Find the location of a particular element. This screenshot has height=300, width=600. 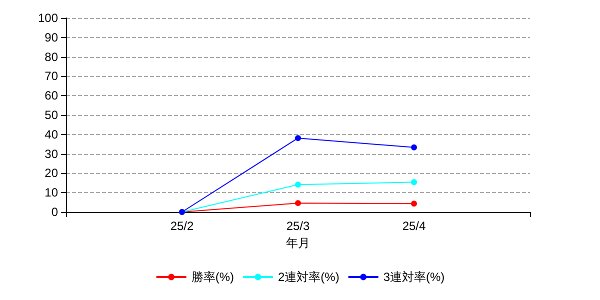

x-tick-label: 25/3 is located at coordinates (298, 226).